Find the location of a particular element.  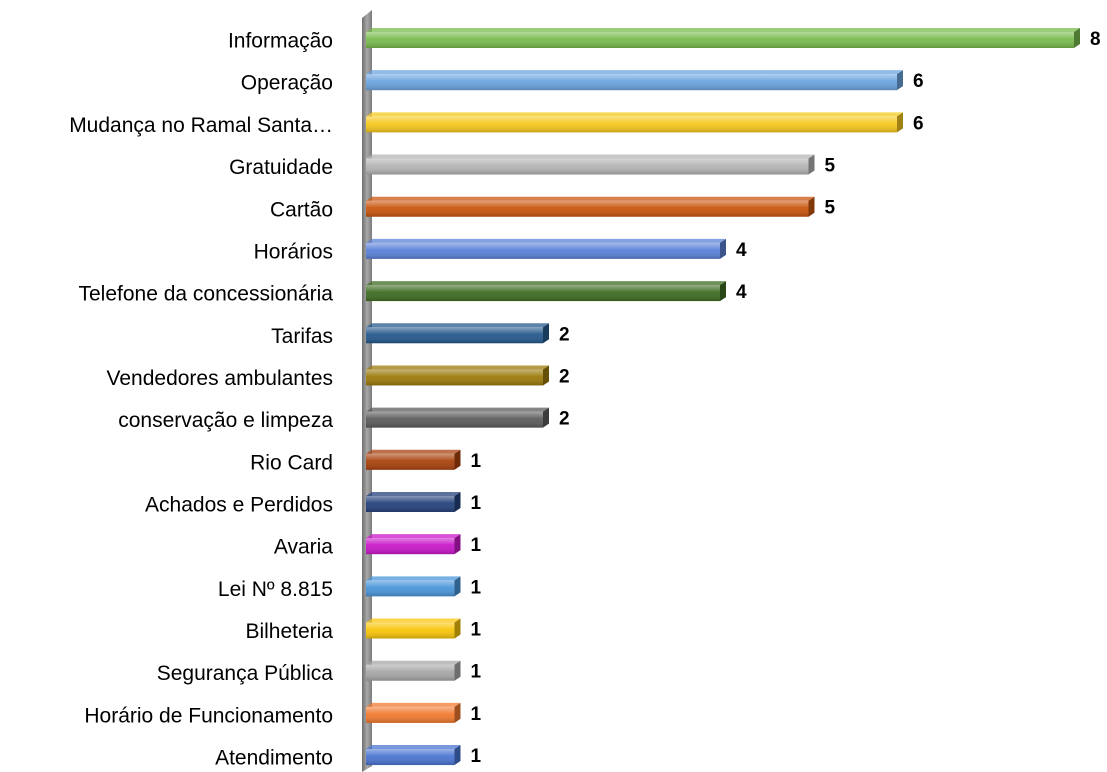

category-label: Telefone da concessionária is located at coordinates (205, 294).